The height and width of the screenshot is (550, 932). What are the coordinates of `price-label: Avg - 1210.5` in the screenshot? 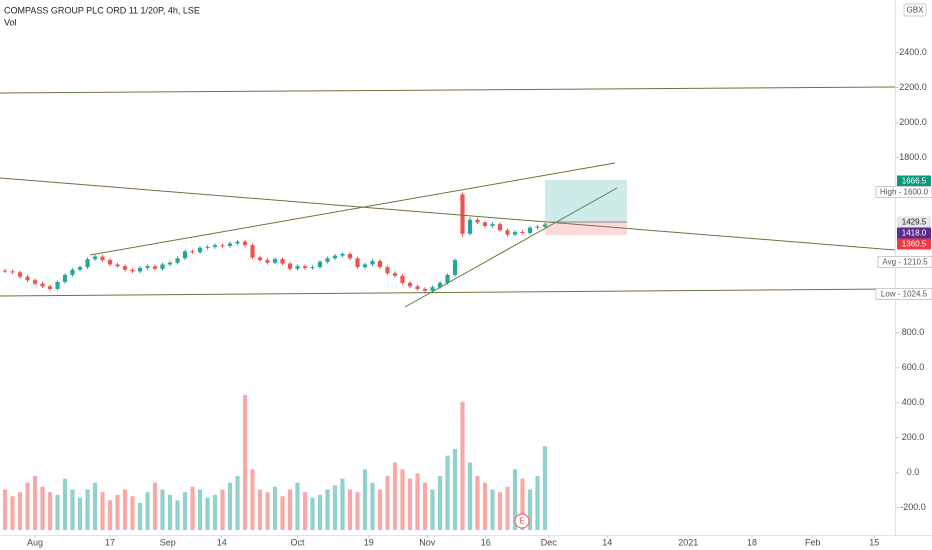 It's located at (905, 262).